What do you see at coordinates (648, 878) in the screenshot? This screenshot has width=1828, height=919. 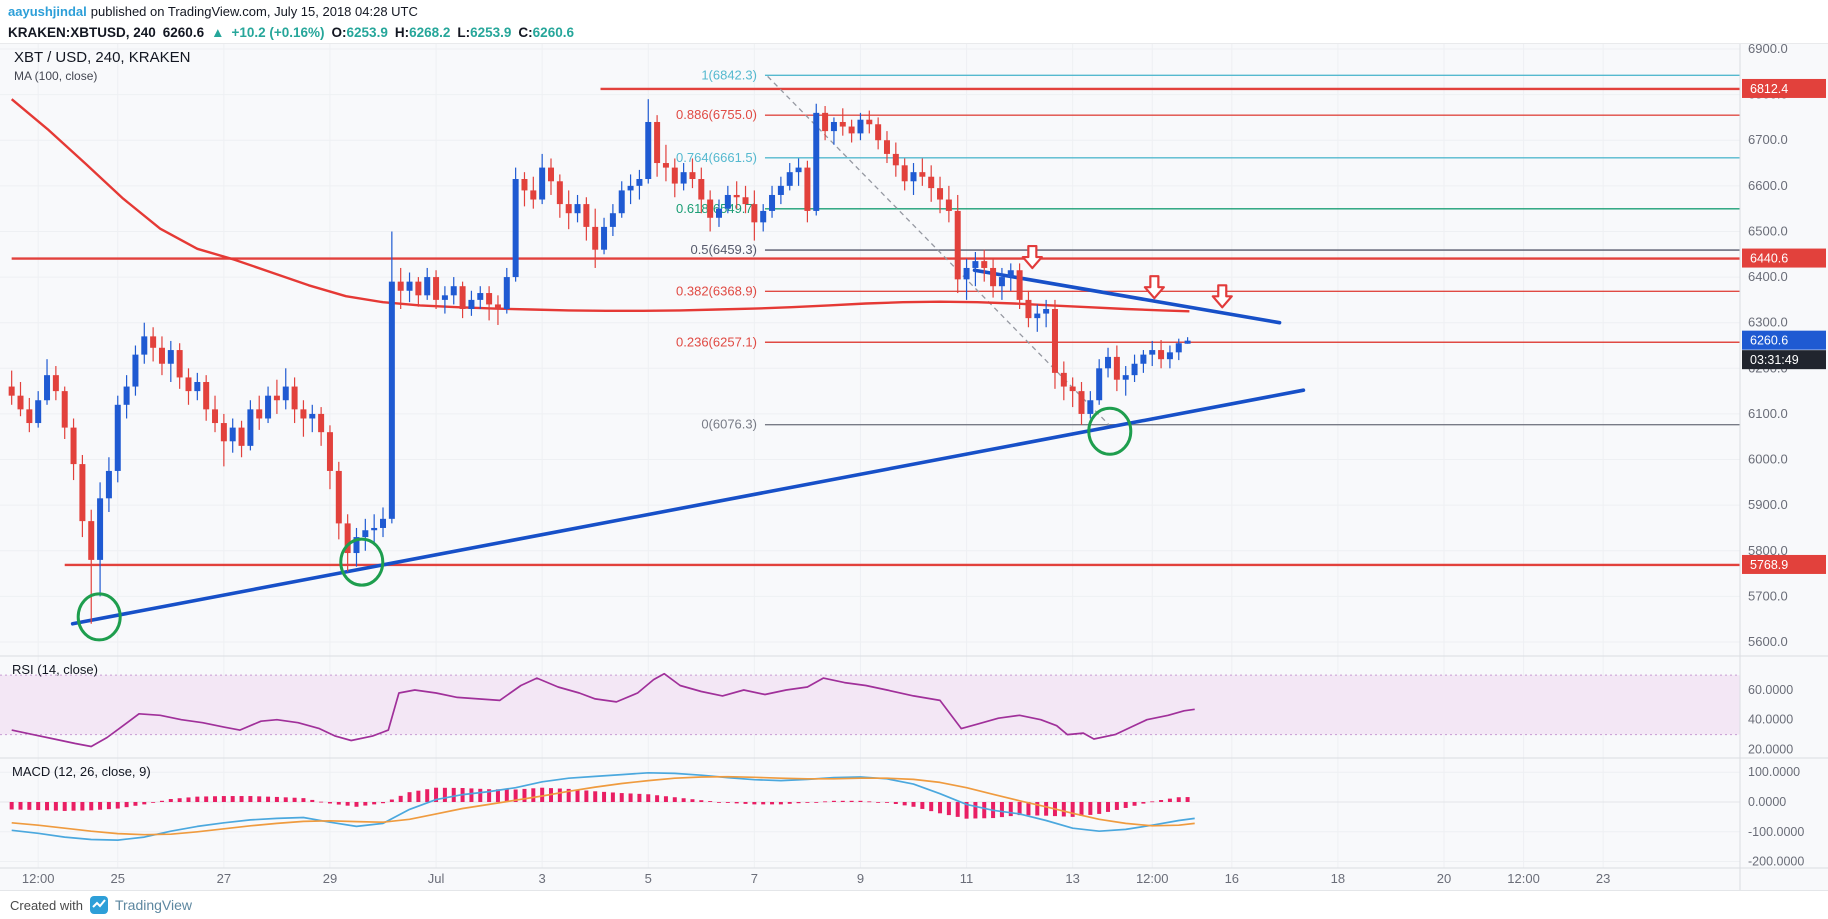 I see `svg-text: 5` at bounding box center [648, 878].